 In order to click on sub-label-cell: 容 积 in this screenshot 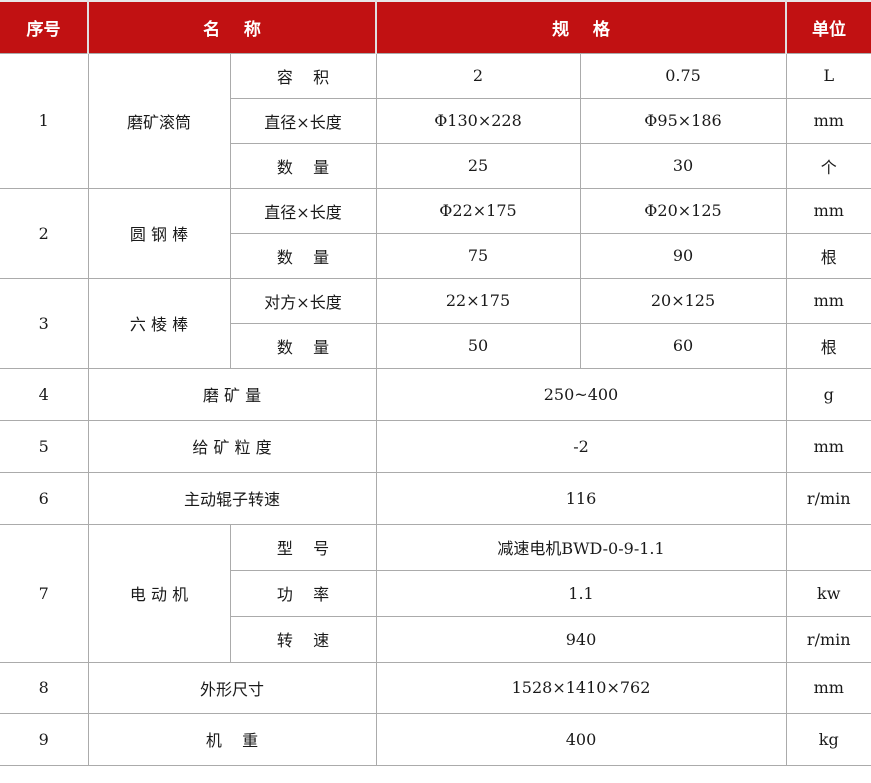, I will do `click(303, 76)`.